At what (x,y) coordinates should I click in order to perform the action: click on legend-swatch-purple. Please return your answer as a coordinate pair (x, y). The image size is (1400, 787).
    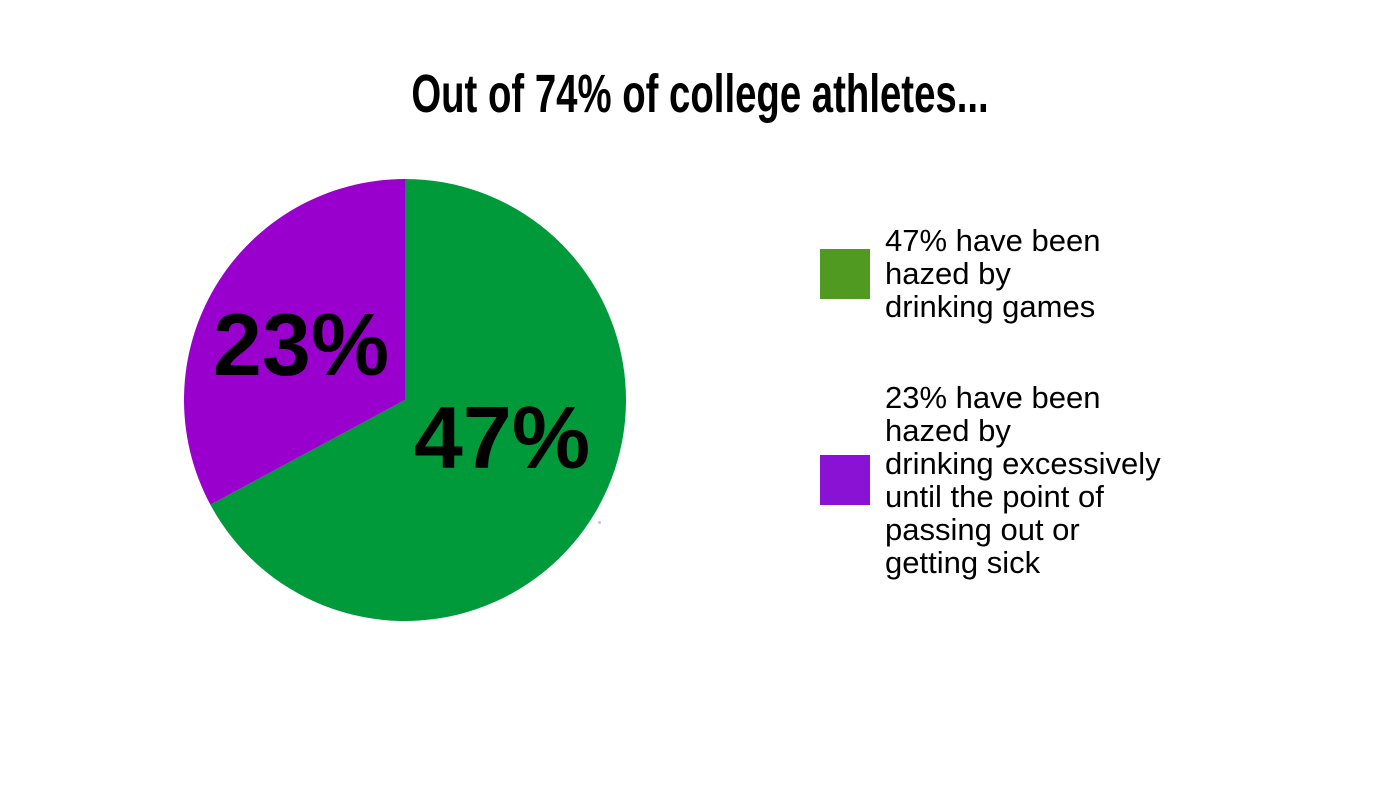
    Looking at the image, I should click on (845, 480).